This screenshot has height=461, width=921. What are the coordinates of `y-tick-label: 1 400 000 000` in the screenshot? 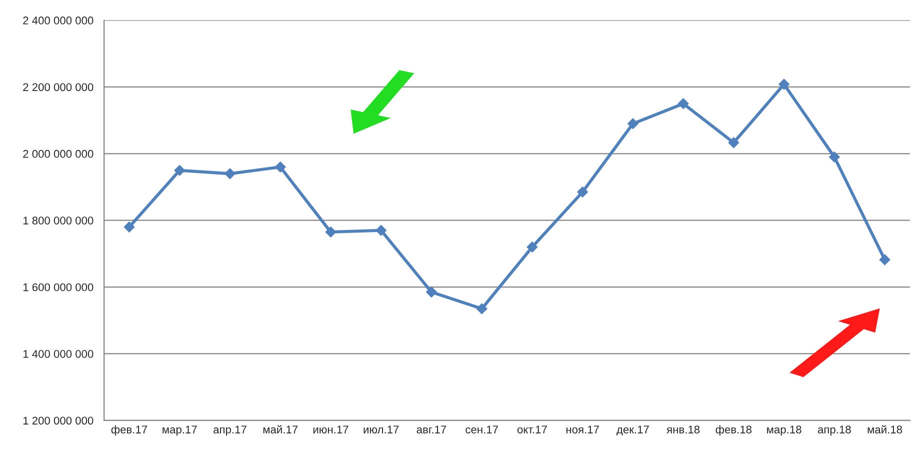 It's located at (58, 354).